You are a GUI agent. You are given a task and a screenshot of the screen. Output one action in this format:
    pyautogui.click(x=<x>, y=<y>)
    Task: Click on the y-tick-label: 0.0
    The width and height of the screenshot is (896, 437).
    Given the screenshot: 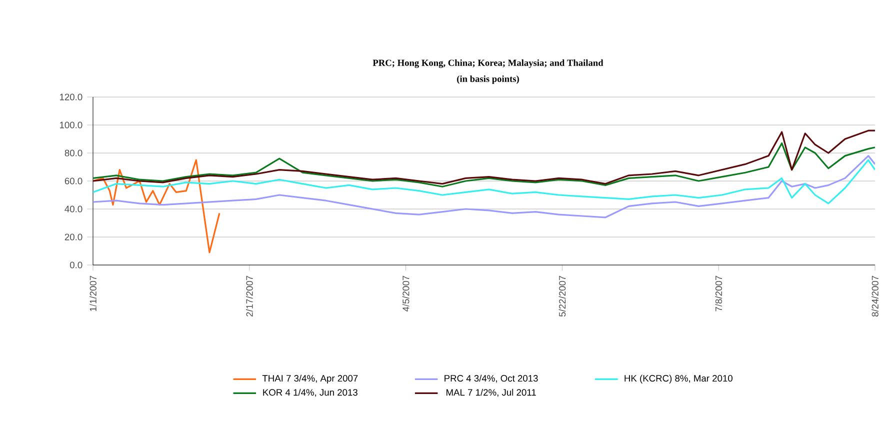 What is the action you would take?
    pyautogui.click(x=76, y=265)
    